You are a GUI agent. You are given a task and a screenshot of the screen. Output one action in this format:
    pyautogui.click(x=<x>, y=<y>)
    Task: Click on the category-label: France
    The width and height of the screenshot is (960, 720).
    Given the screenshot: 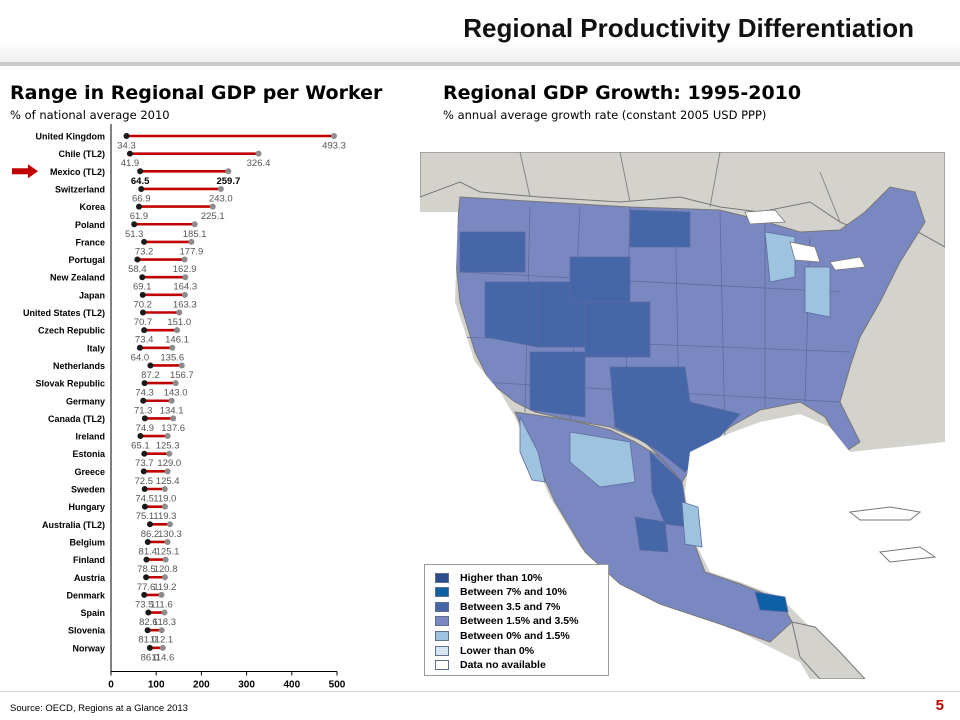 What is the action you would take?
    pyautogui.click(x=90, y=242)
    